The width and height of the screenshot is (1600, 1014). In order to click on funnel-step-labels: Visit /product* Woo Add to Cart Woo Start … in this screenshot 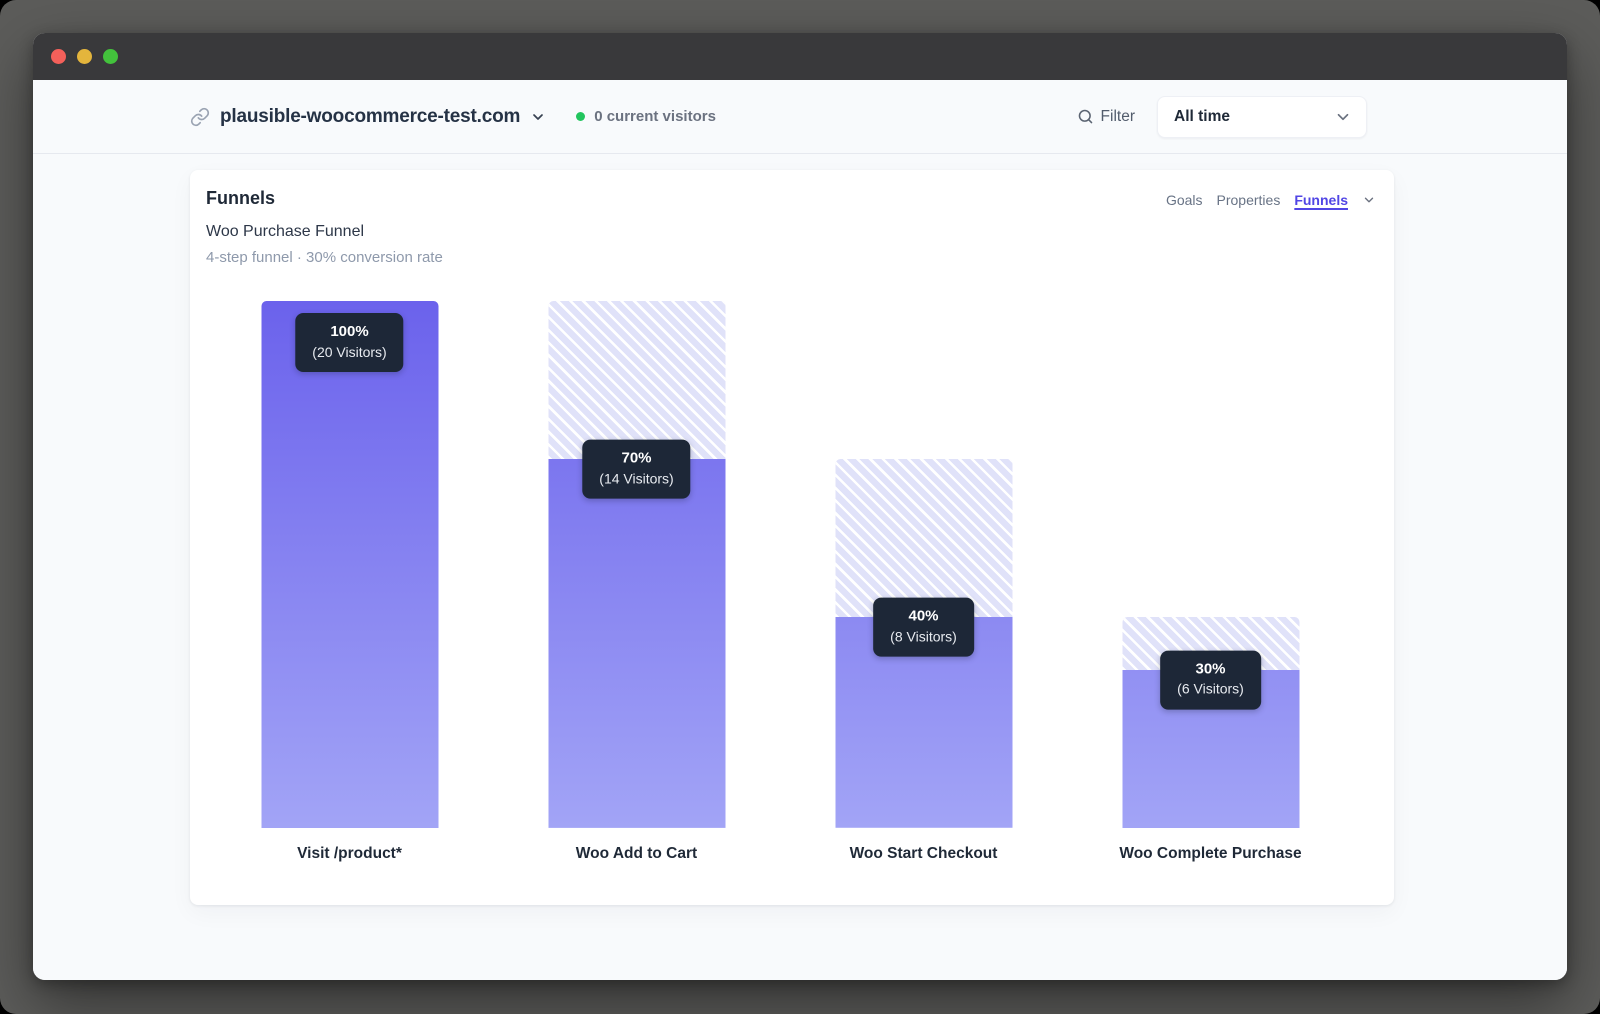, I will do `click(780, 854)`.